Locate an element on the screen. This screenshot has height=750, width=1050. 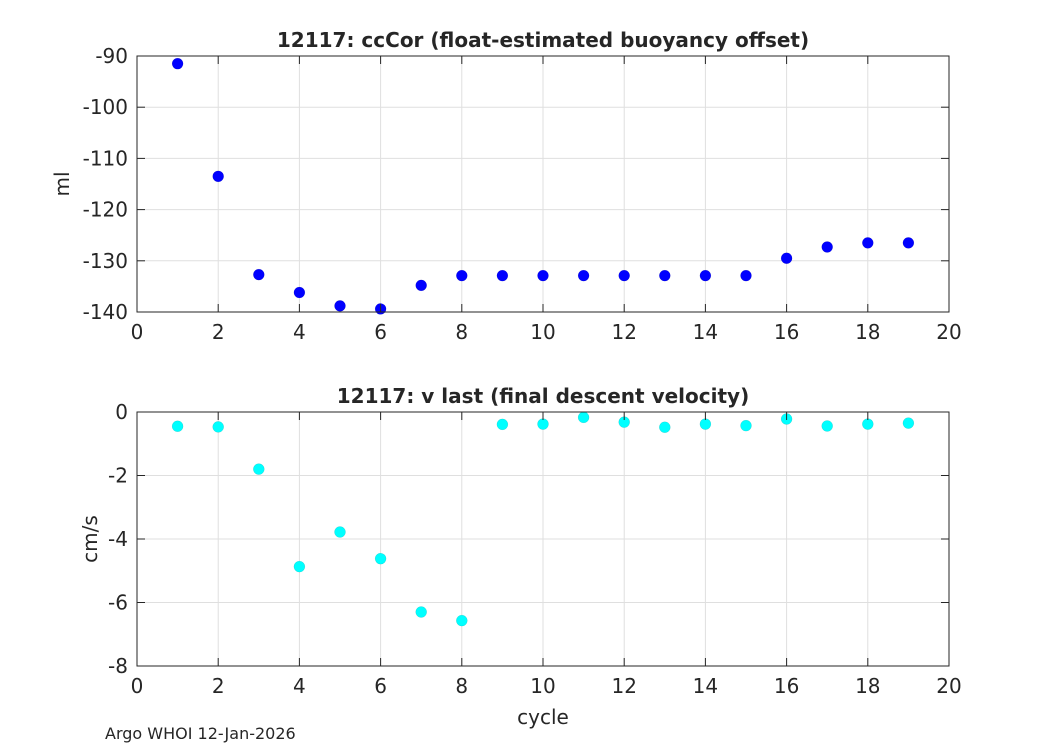
y-tick-label: -4 is located at coordinates (118, 539).